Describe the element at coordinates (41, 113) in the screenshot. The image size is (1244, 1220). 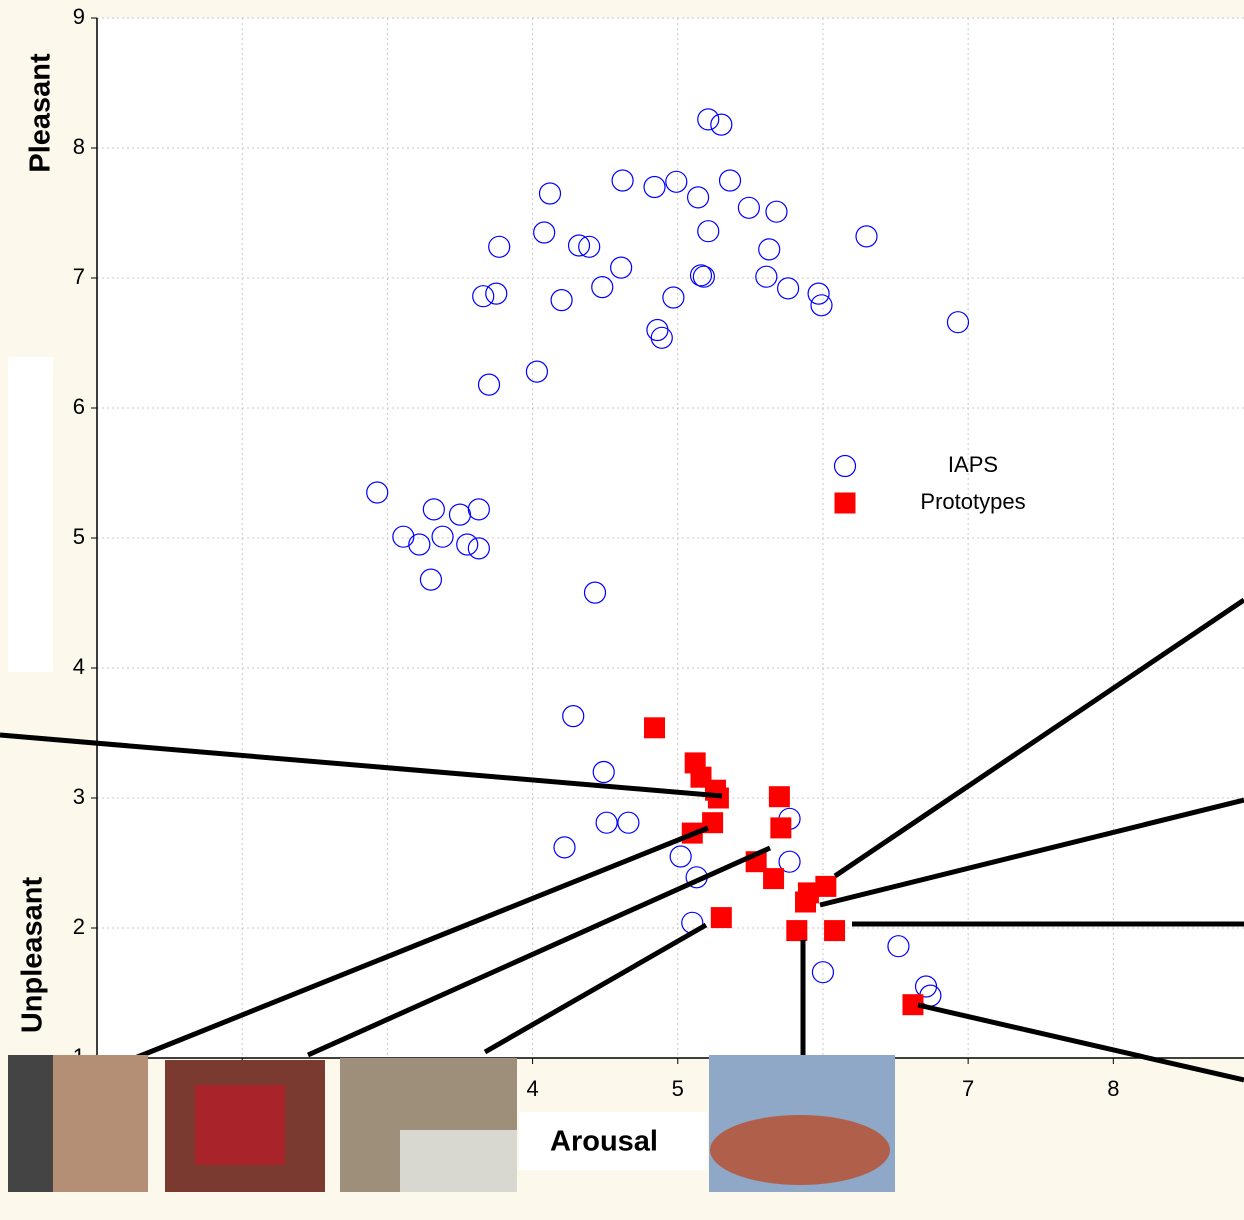
I see `y-label-top: Pleasant` at that location.